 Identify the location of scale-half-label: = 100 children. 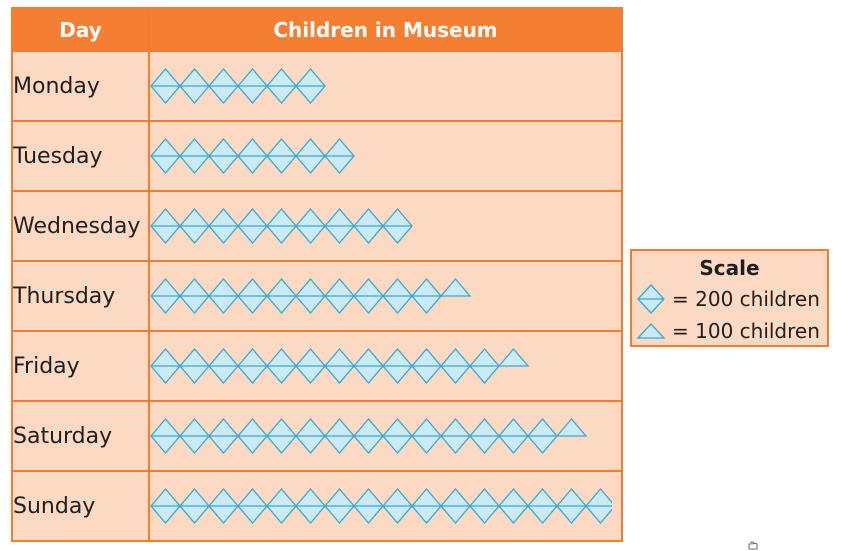
(746, 331).